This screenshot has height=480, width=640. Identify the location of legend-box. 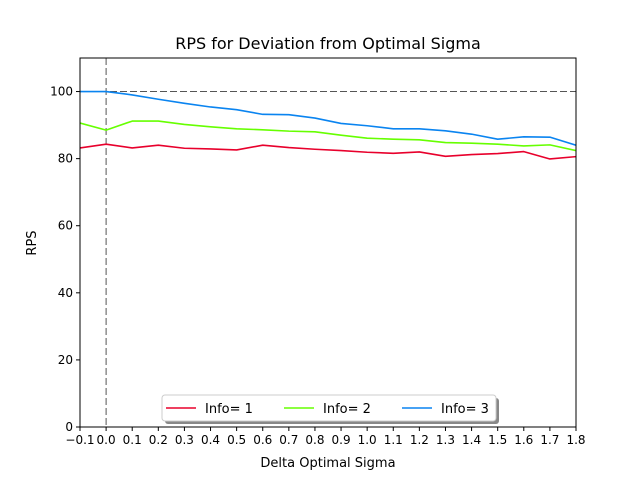
(329, 408).